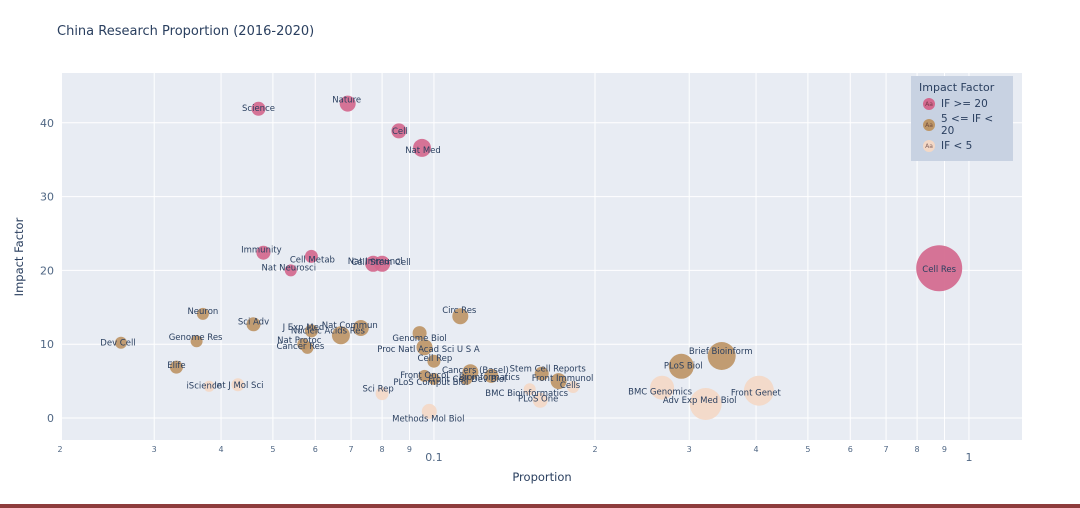  I want to click on bubble-genome-biol, so click(419, 333).